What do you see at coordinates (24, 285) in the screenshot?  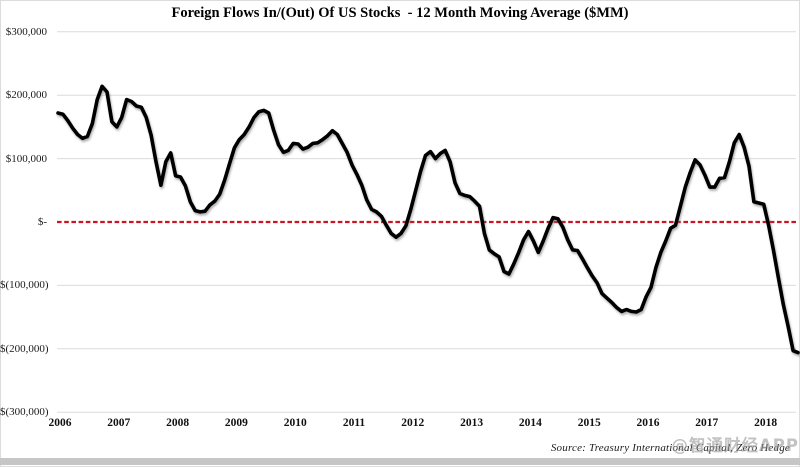 I see `y-axis-label: $(100,000)` at bounding box center [24, 285].